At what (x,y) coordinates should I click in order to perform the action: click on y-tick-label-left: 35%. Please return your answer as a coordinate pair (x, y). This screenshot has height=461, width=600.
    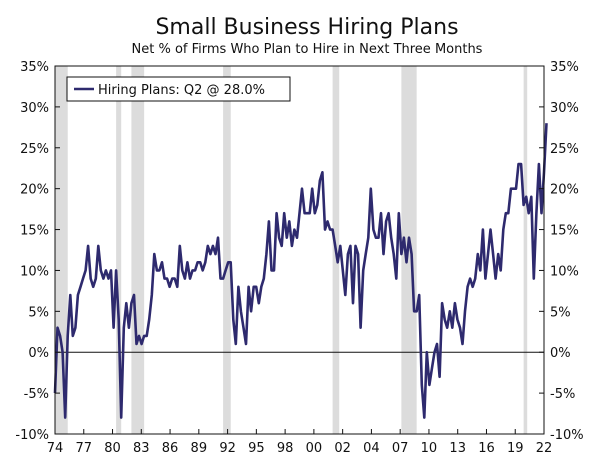
    Looking at the image, I should click on (34, 67).